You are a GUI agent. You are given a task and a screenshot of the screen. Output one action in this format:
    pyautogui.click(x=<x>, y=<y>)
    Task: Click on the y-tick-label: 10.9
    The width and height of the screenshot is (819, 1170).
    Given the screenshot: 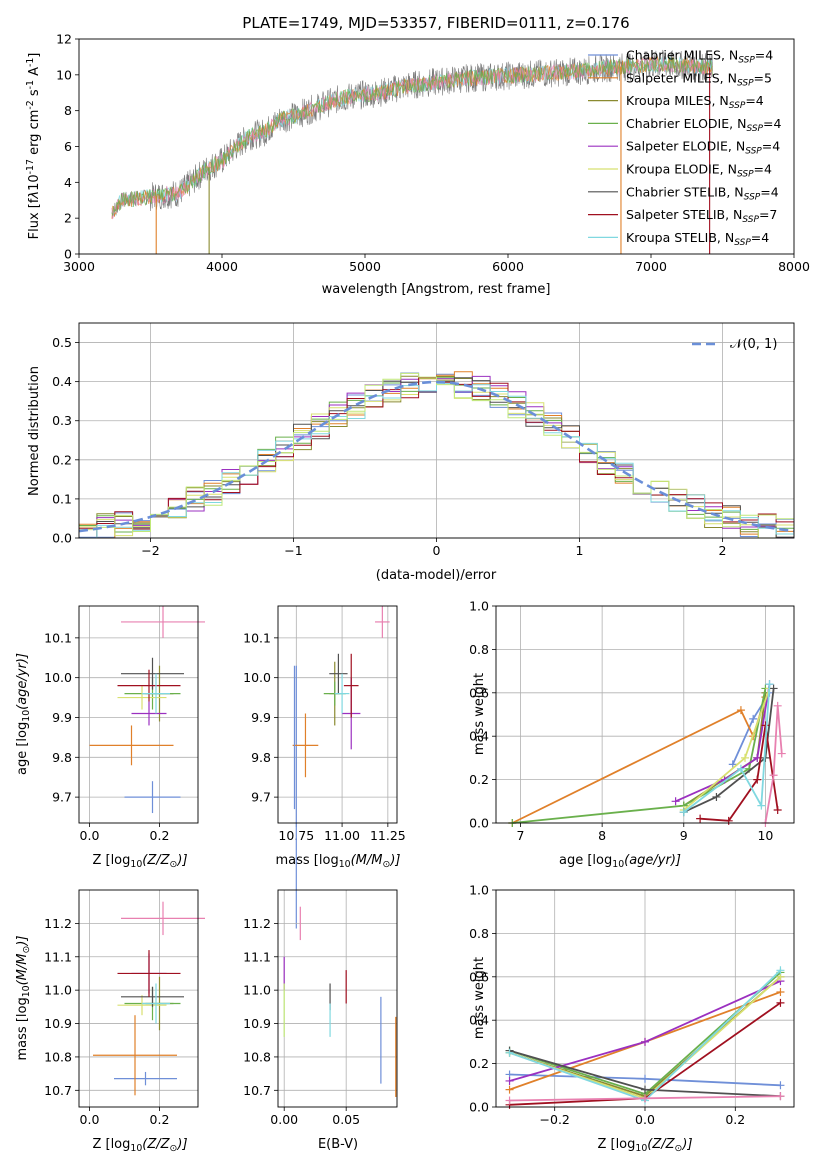 What is the action you would take?
    pyautogui.click(x=58, y=1023)
    